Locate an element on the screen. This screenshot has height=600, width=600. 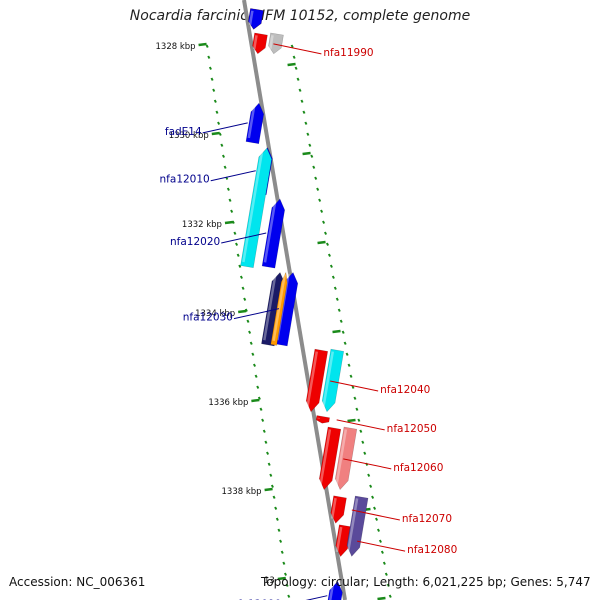
ruler-tick-label: 1332 kbp is located at coordinates (202, 225).